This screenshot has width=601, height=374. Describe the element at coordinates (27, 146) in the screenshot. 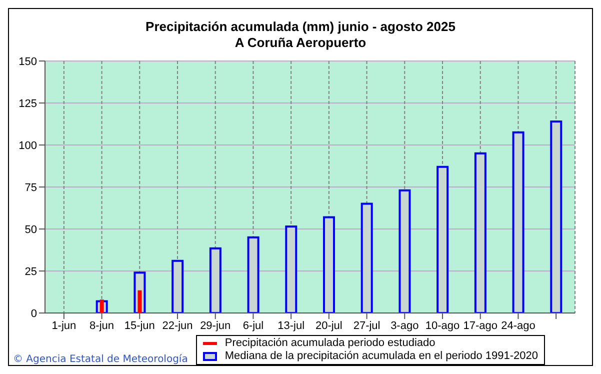

I see `y-tick-label: 100` at that location.